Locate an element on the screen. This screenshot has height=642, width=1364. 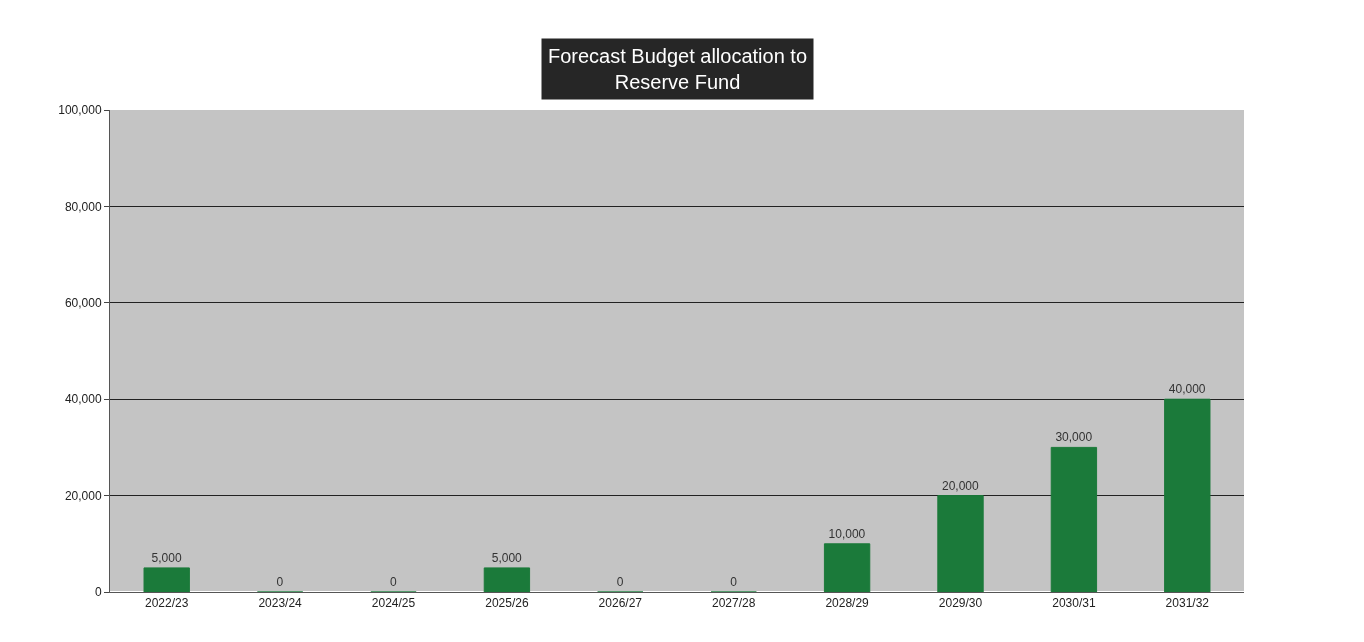
x-tick-label: 2027/28 is located at coordinates (734, 603).